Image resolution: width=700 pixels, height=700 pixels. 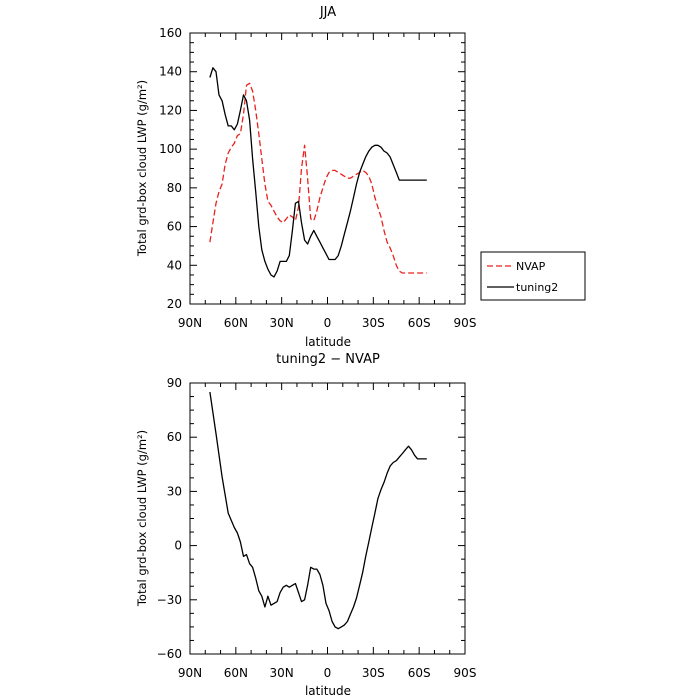 What do you see at coordinates (170, 33) in the screenshot?
I see `y-tick-label: 160` at bounding box center [170, 33].